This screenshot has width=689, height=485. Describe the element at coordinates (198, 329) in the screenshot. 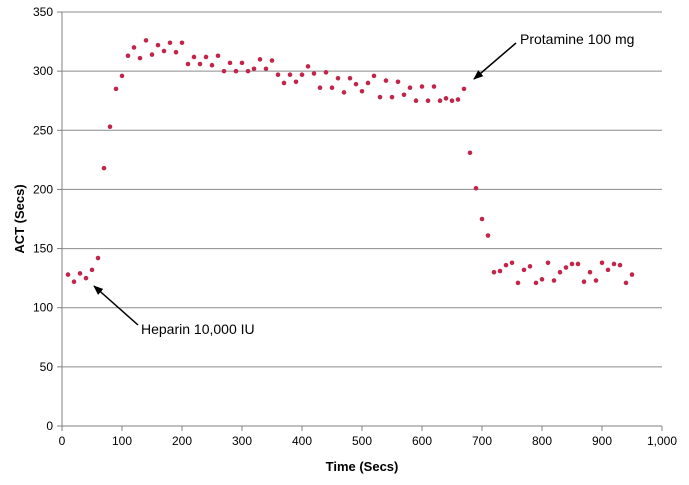

I see `heparin-label: Heparin 10,000 IU` at that location.